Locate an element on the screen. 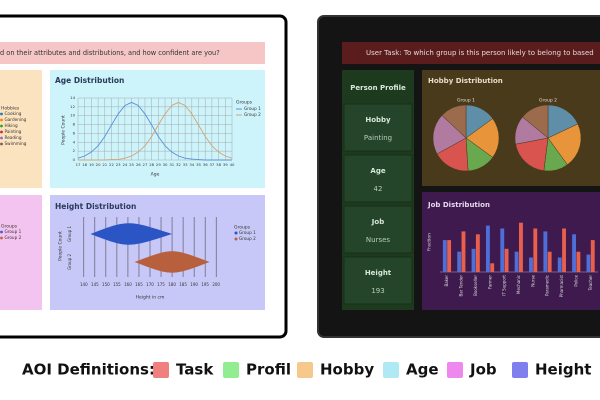 The image size is (600, 400). x-tick-label: 19 is located at coordinates (91, 164).